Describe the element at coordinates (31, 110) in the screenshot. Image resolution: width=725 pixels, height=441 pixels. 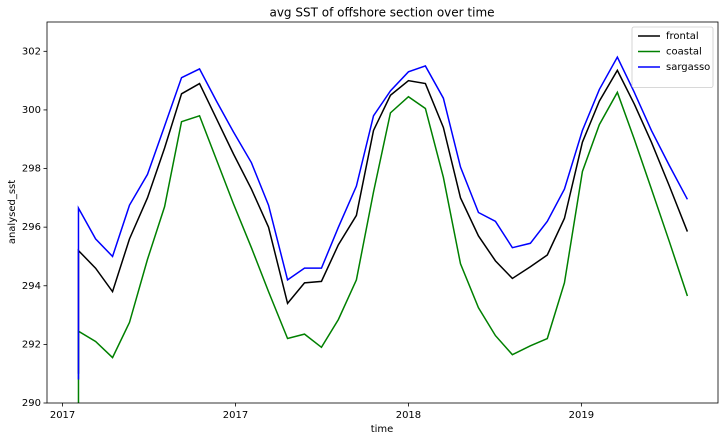
I see `y-tick-label: 300` at that location.